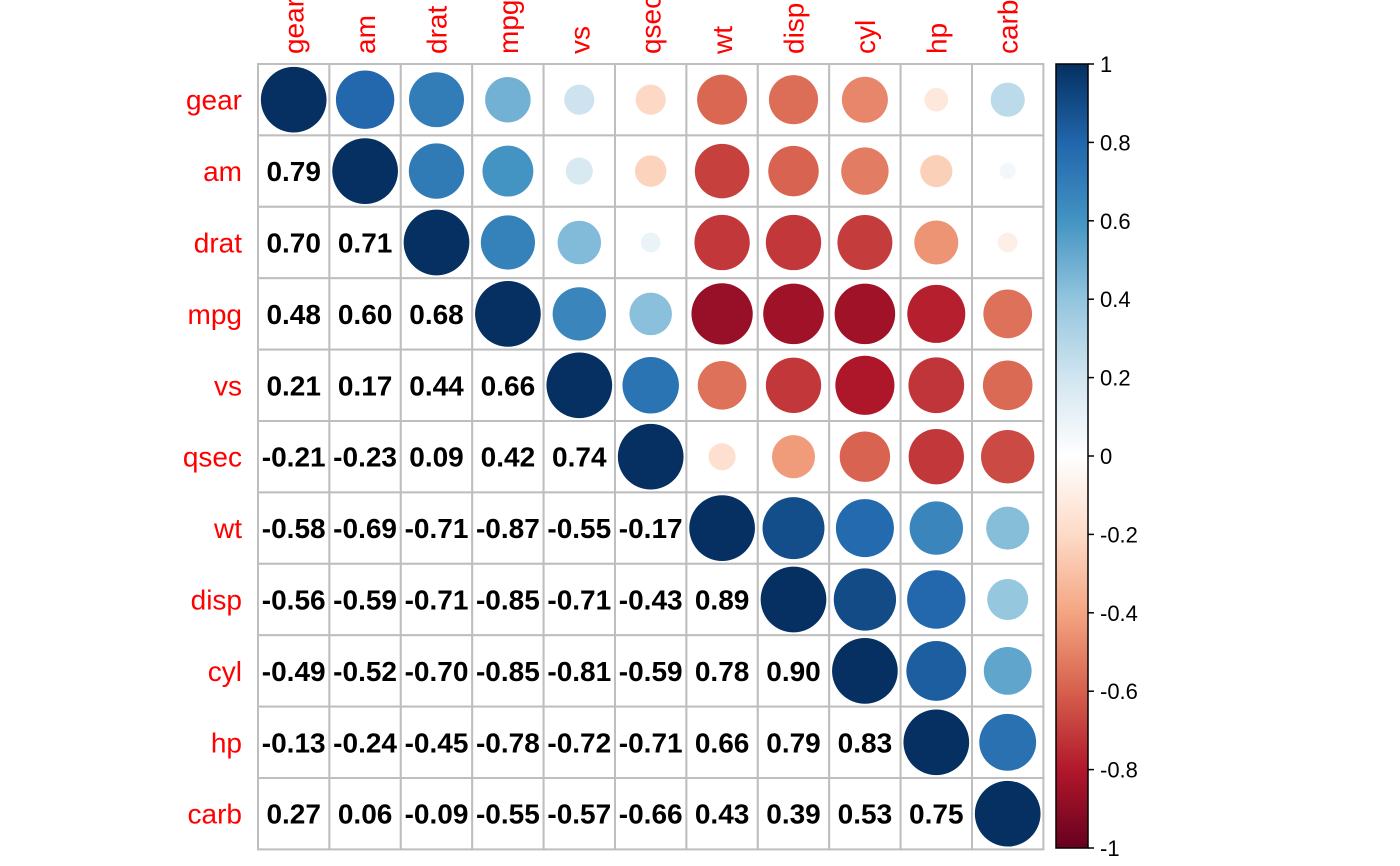 This screenshot has width=1400, height=866. I want to click on colorbar-tick-label: 0.2, so click(1115, 378).